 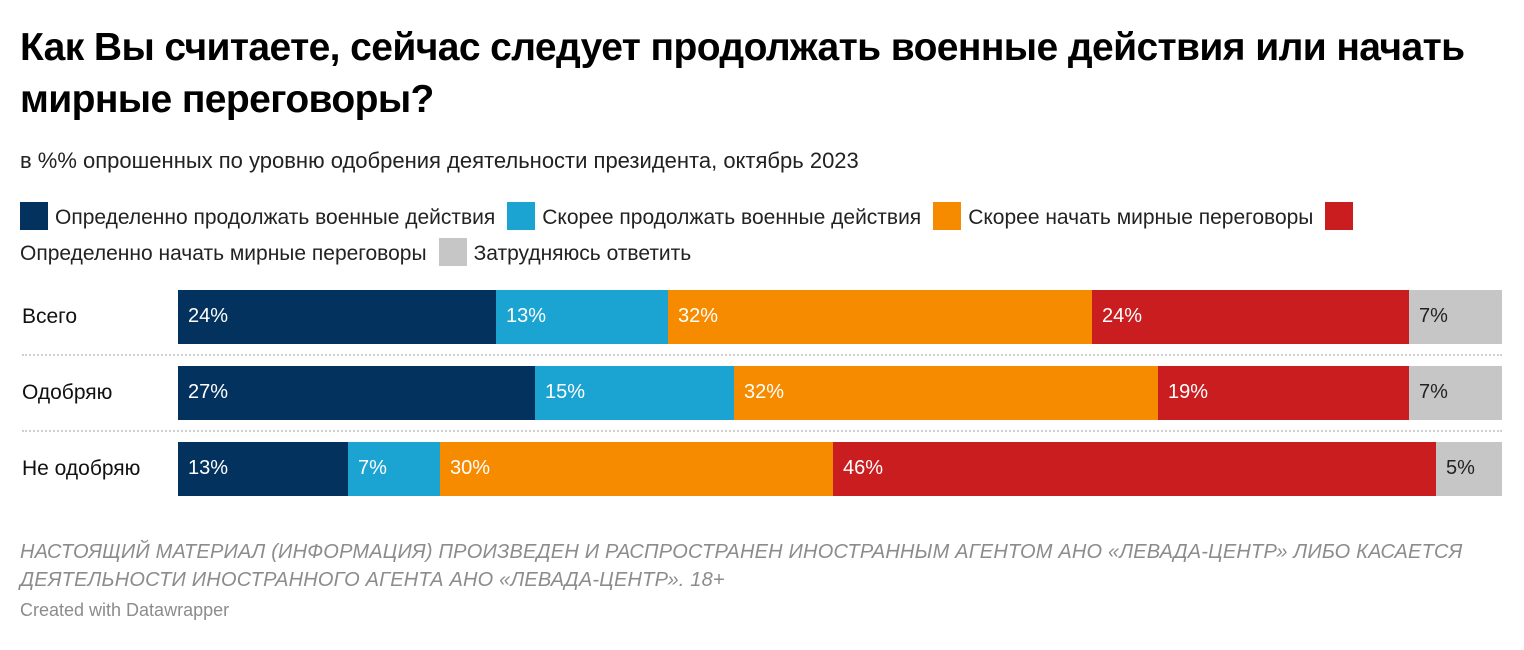 I want to click on data-label: 30%, so click(x=470, y=468).